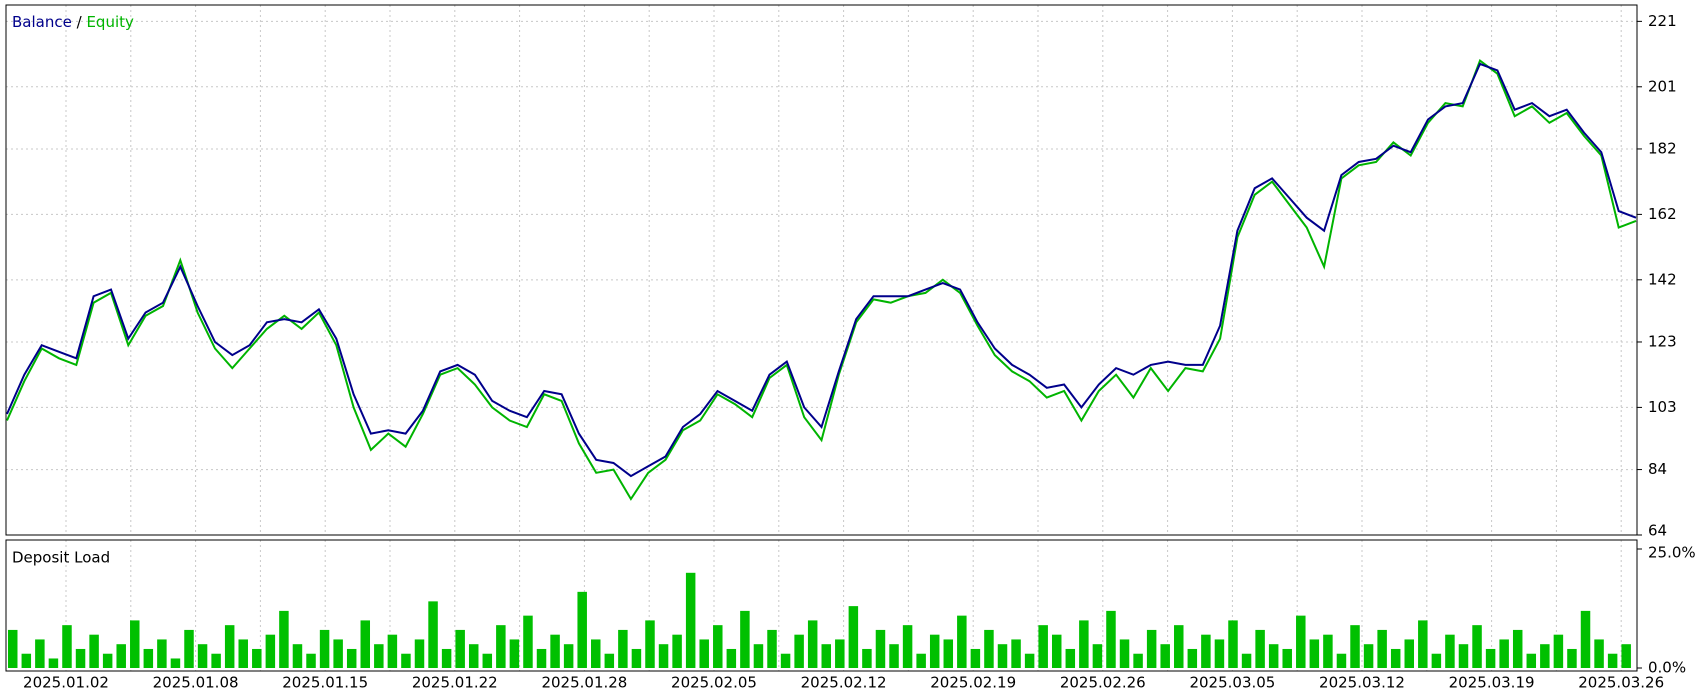  I want to click on x-tick-label: 2025.01.22, so click(455, 683).